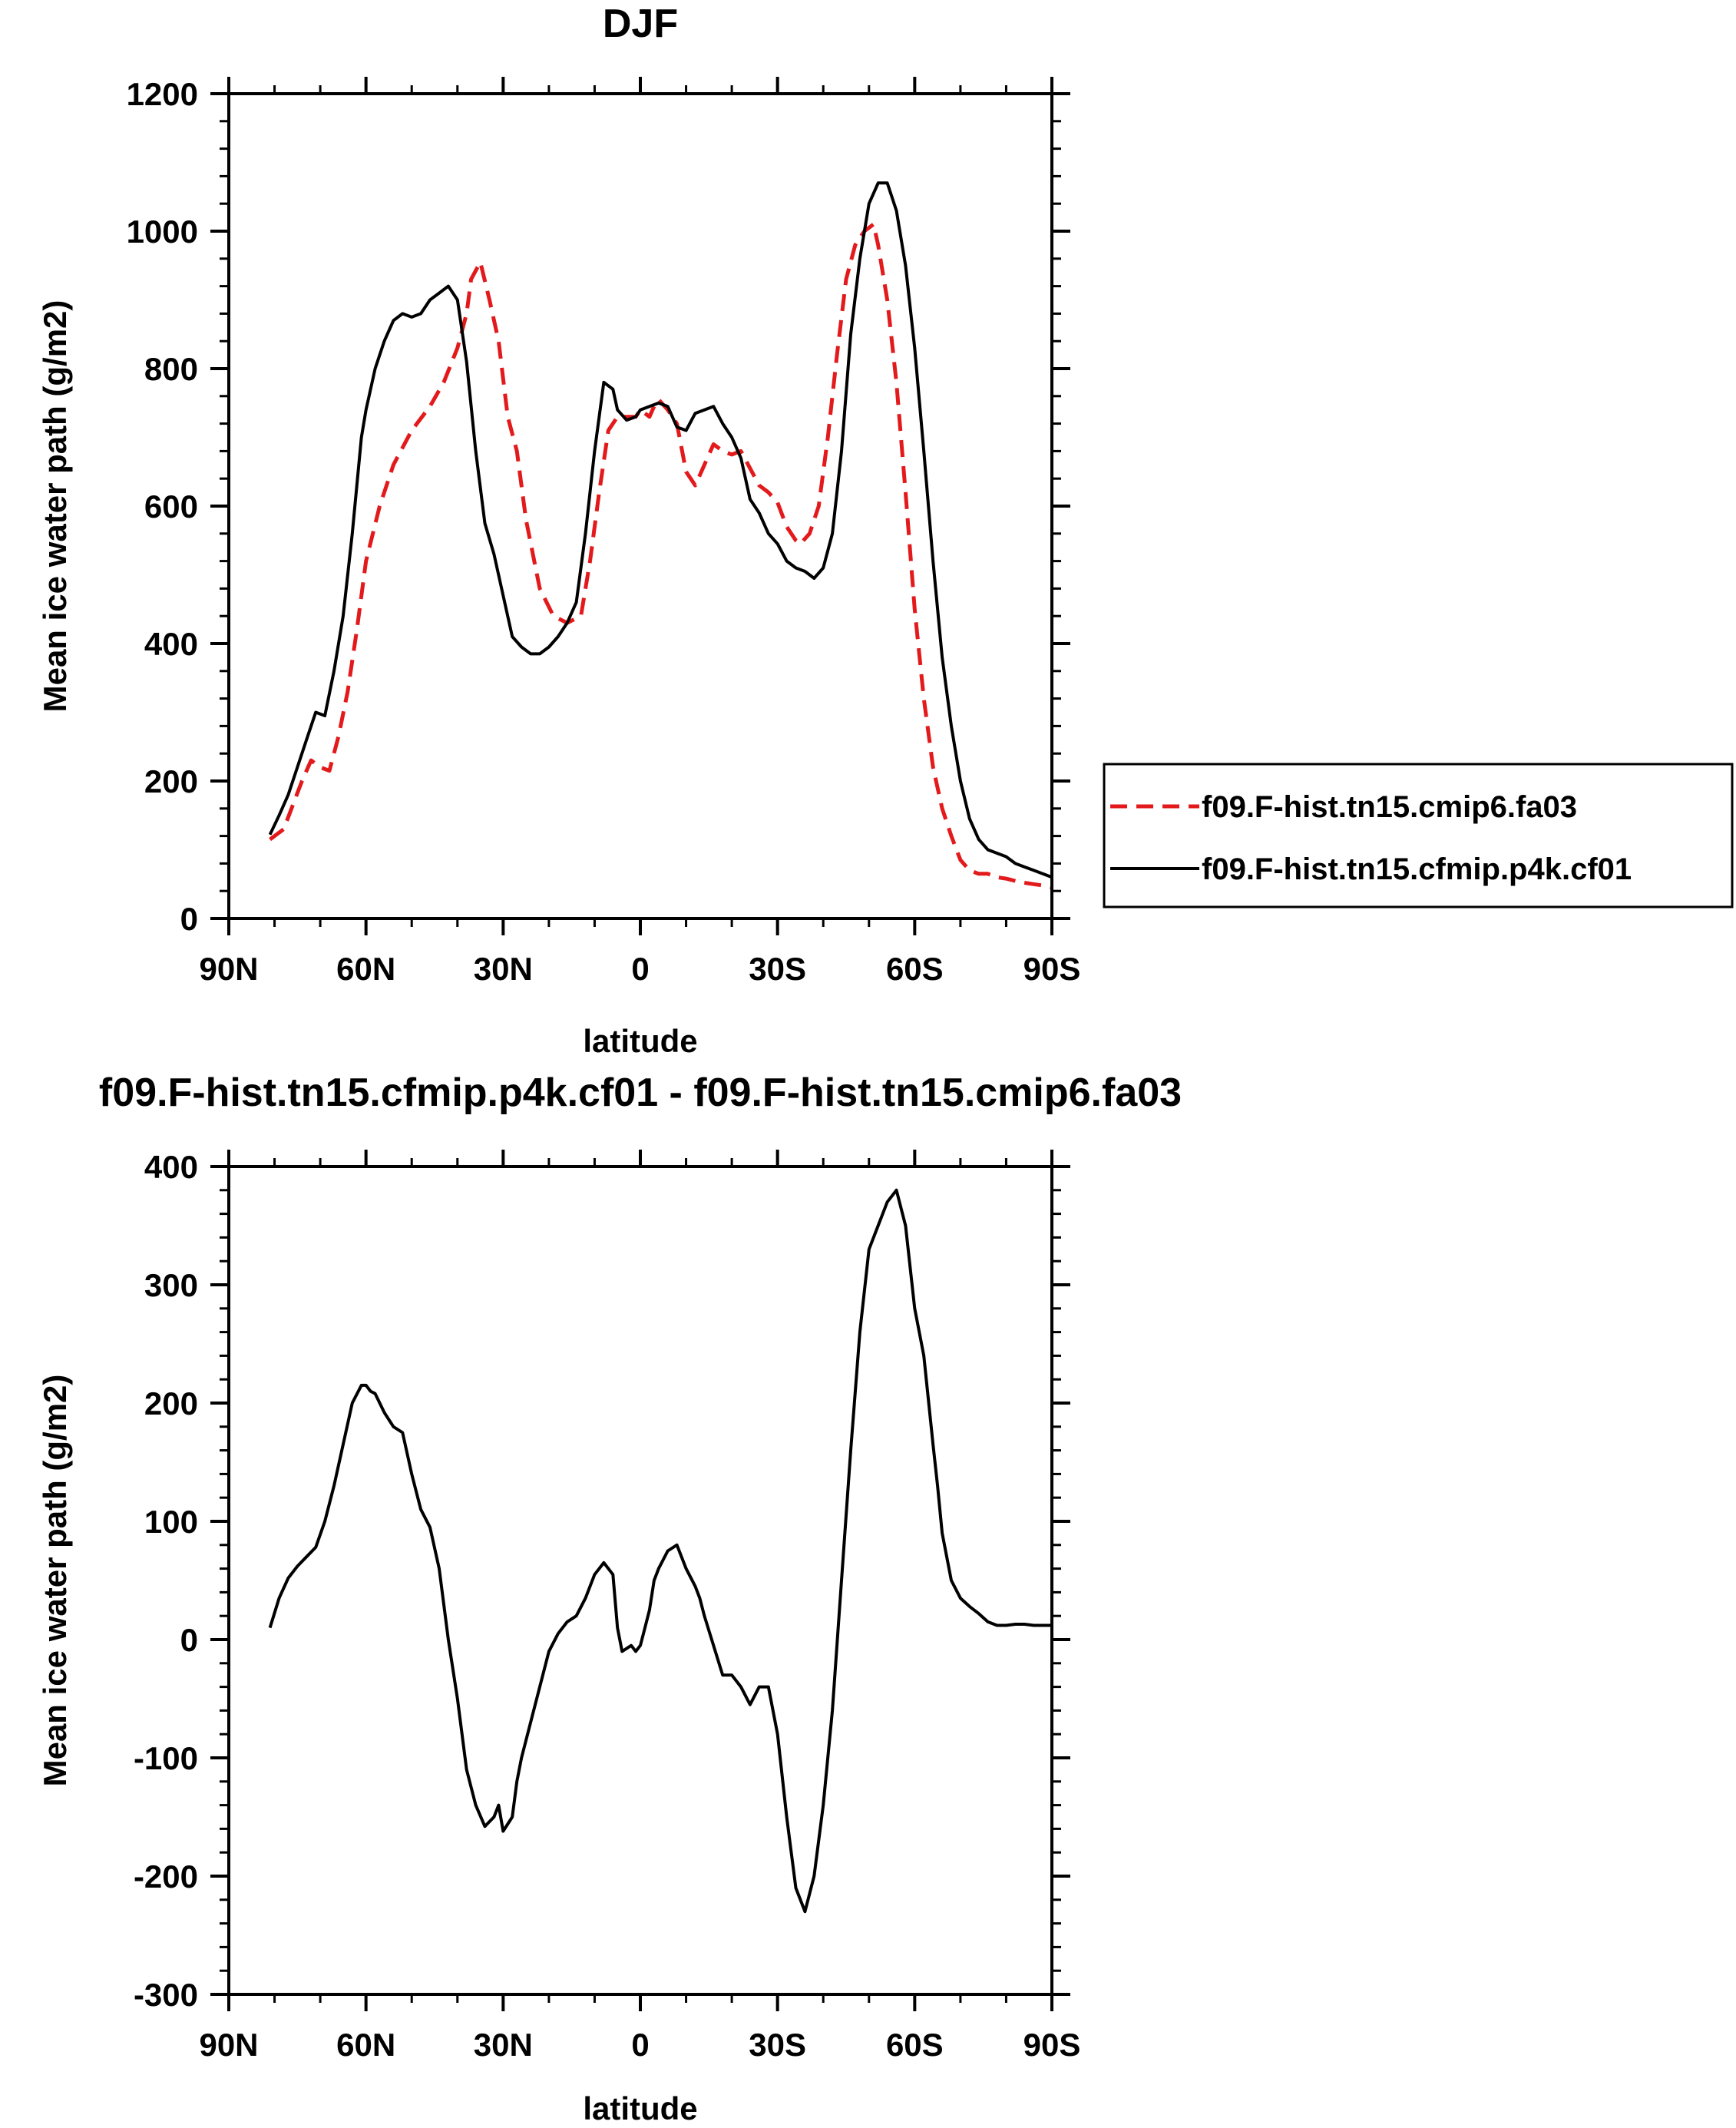  What do you see at coordinates (171, 506) in the screenshot?
I see `top-ytick-label: 600` at bounding box center [171, 506].